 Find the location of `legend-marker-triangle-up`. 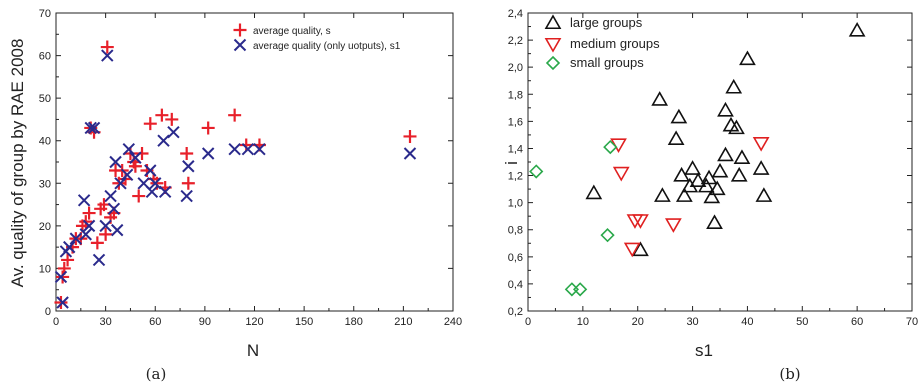

legend-marker-triangle-up is located at coordinates (553, 22).